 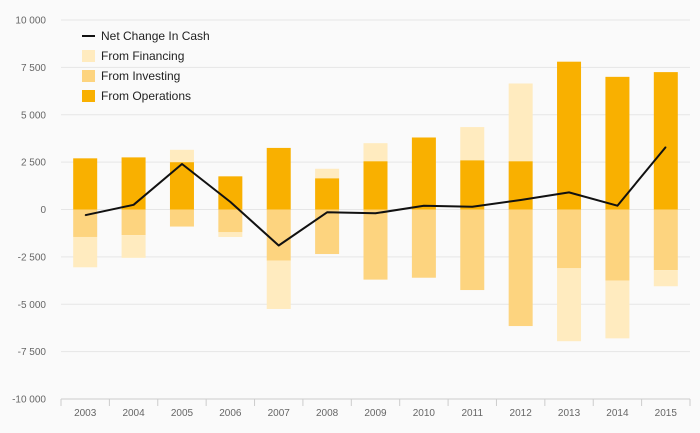 I want to click on bar-from-financing-2007, so click(x=278, y=284).